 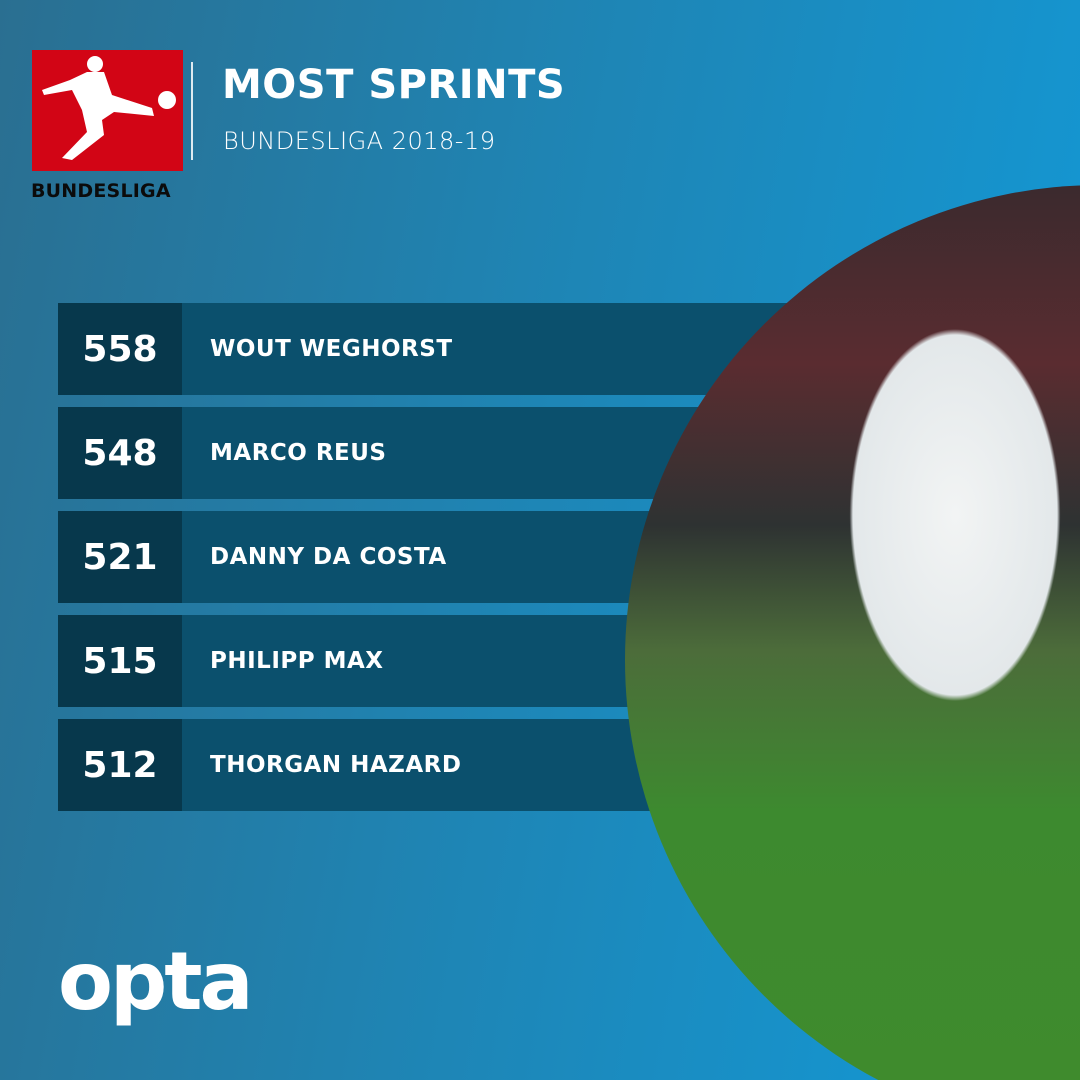 What do you see at coordinates (120, 349) in the screenshot?
I see `sprint-count: 558` at bounding box center [120, 349].